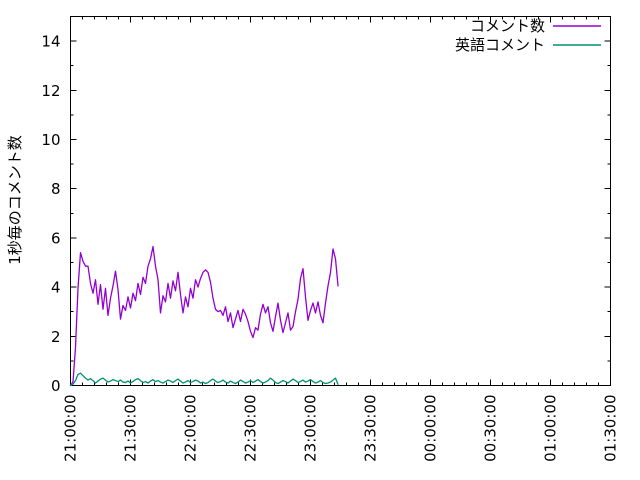 This screenshot has width=640, height=480. I want to click on x-tick-label: 22:30:00, so click(251, 428).